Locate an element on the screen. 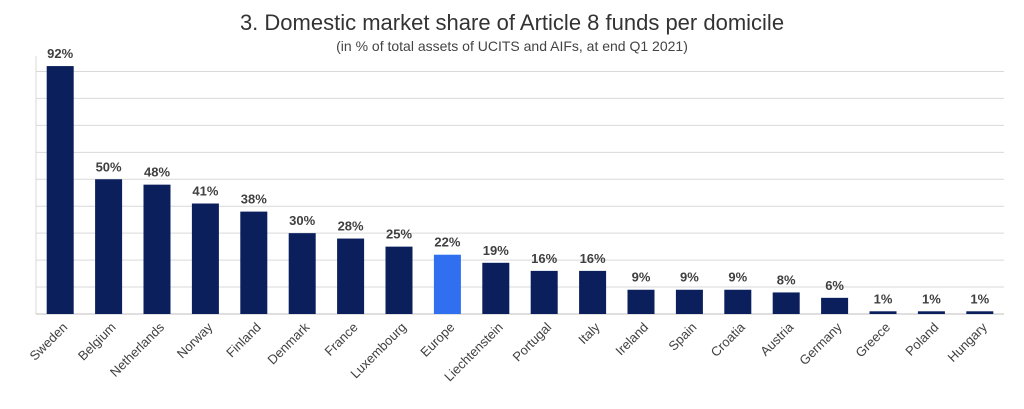 The height and width of the screenshot is (409, 1024). bar-italy is located at coordinates (593, 292).